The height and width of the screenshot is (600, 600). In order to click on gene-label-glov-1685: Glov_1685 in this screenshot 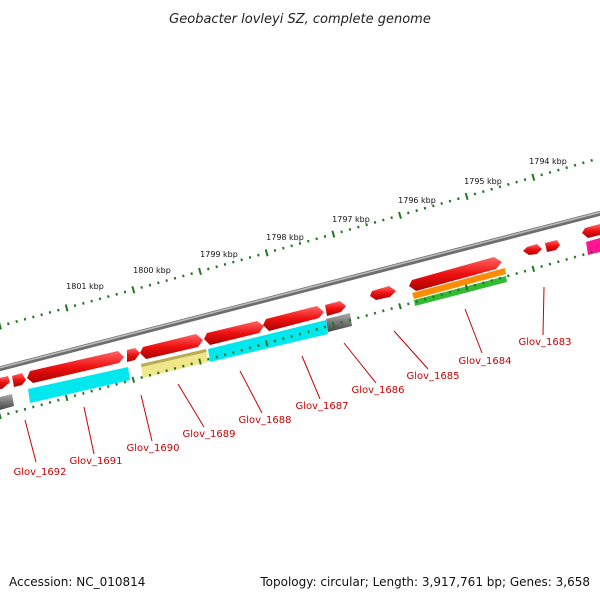, I will do `click(432, 376)`.